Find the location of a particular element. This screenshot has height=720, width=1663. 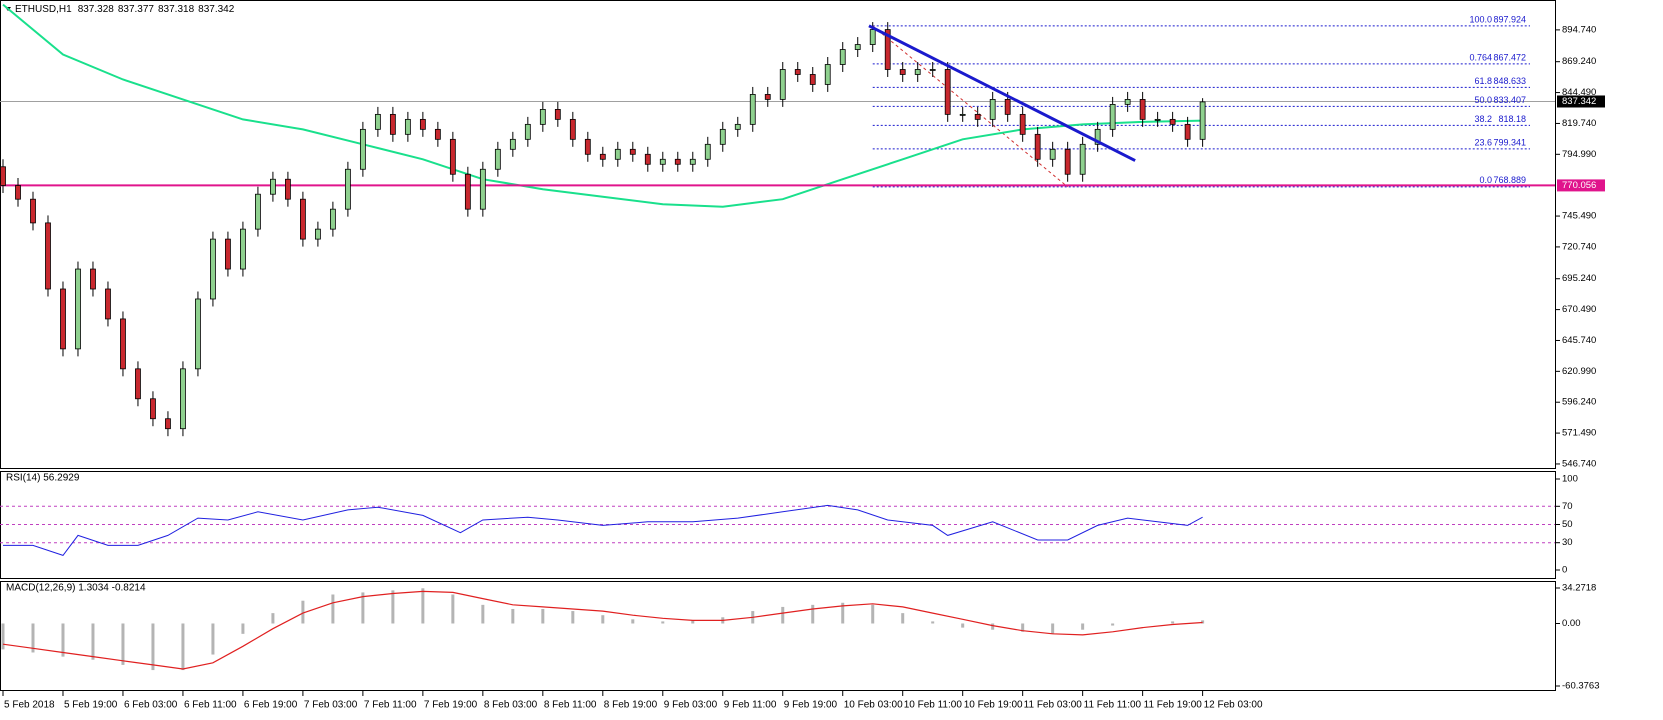

x-tick-label: 8 Feb 19:00 is located at coordinates (631, 705).